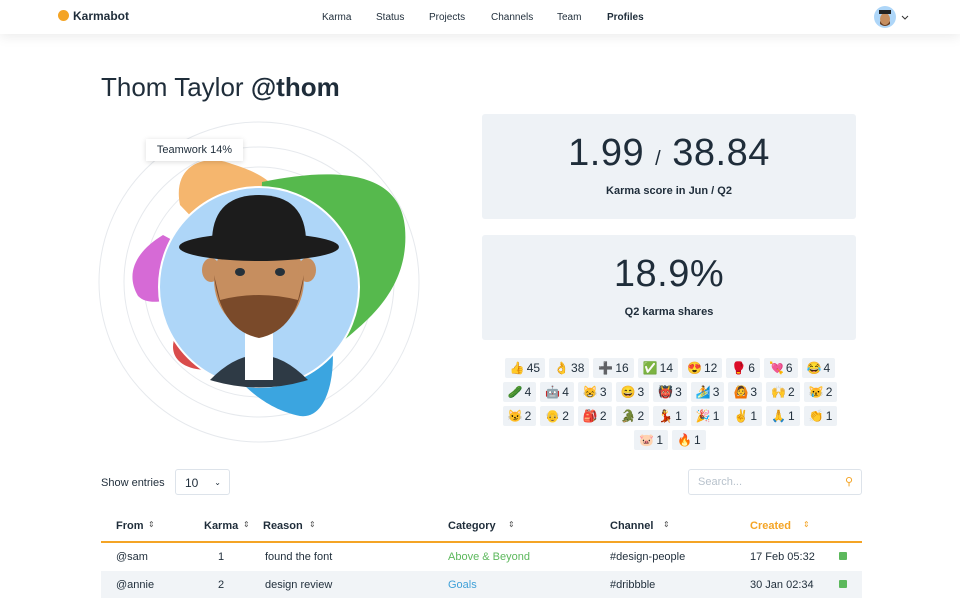  Describe the element at coordinates (779, 392) in the screenshot. I see `reaction-emoji: 🙌` at that location.